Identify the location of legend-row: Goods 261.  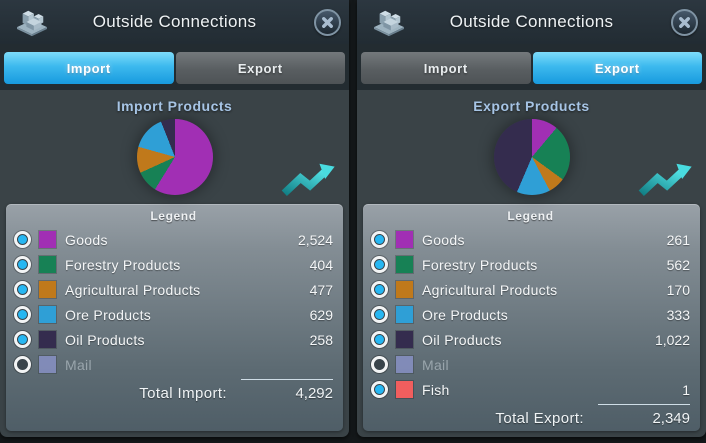
(530, 239).